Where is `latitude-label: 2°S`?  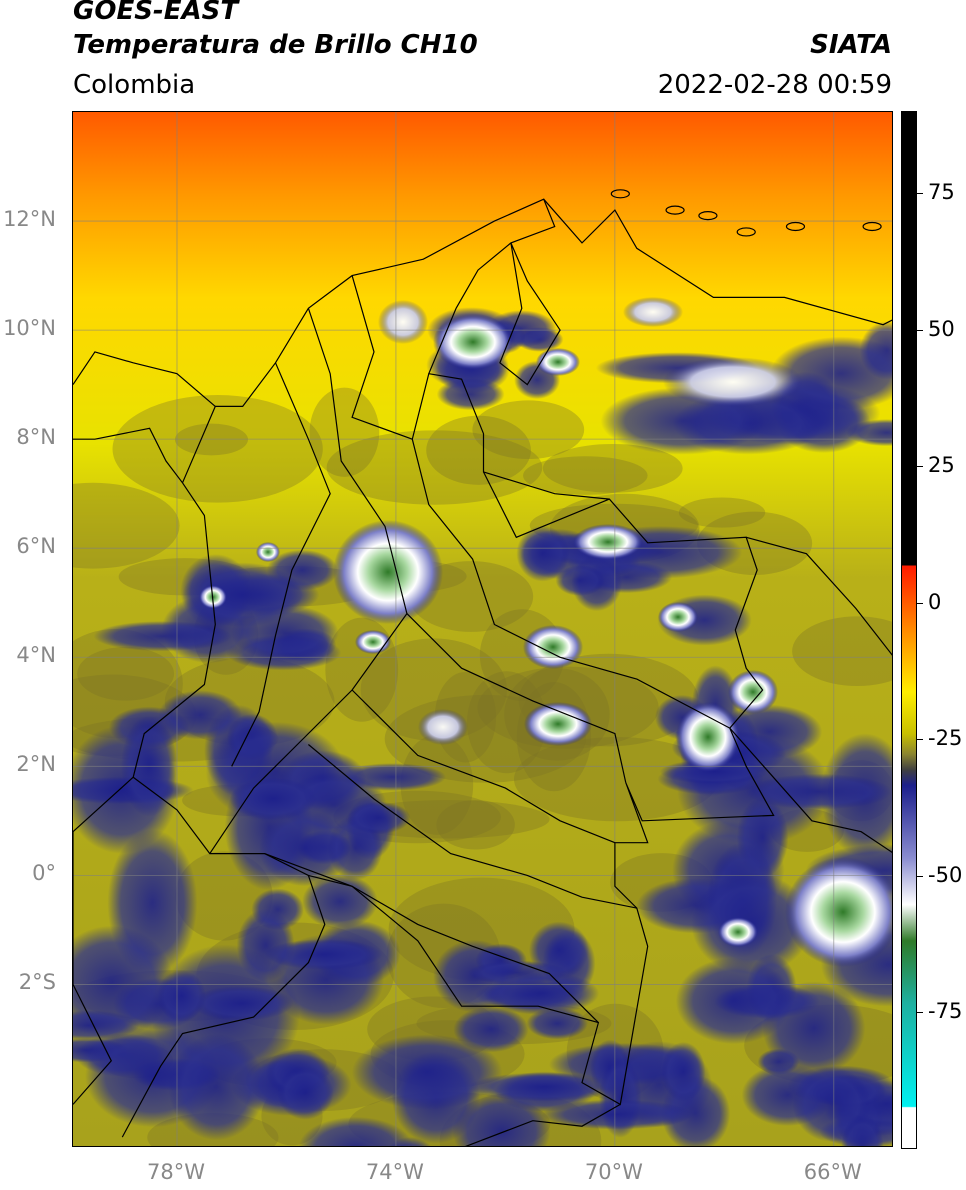
latitude-label: 2°S is located at coordinates (37, 982).